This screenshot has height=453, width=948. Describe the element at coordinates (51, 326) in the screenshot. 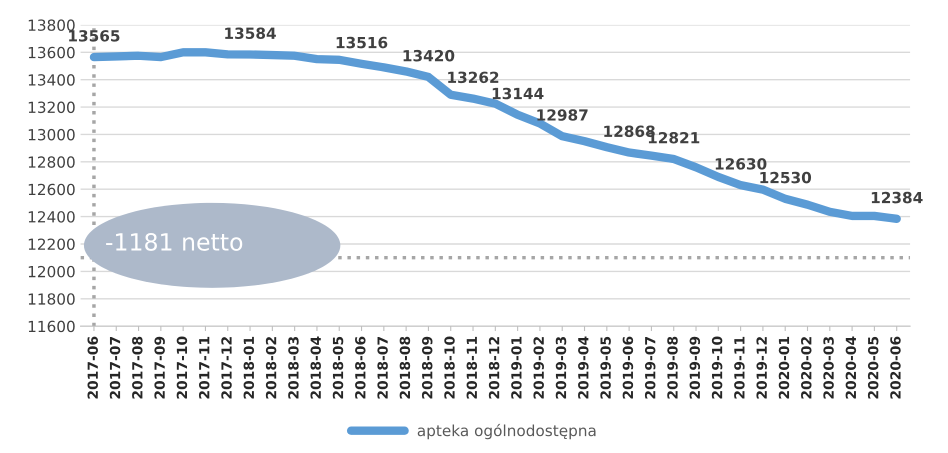

I see `y-tick-label: 11600` at that location.